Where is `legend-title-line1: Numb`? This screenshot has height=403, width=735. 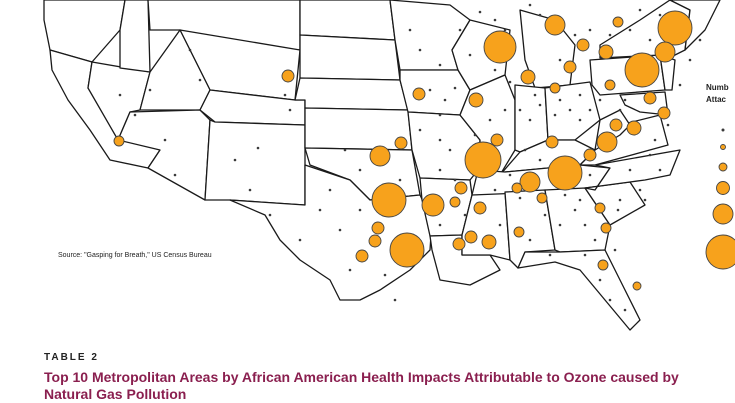
legend-title-line1: Numb is located at coordinates (717, 87).